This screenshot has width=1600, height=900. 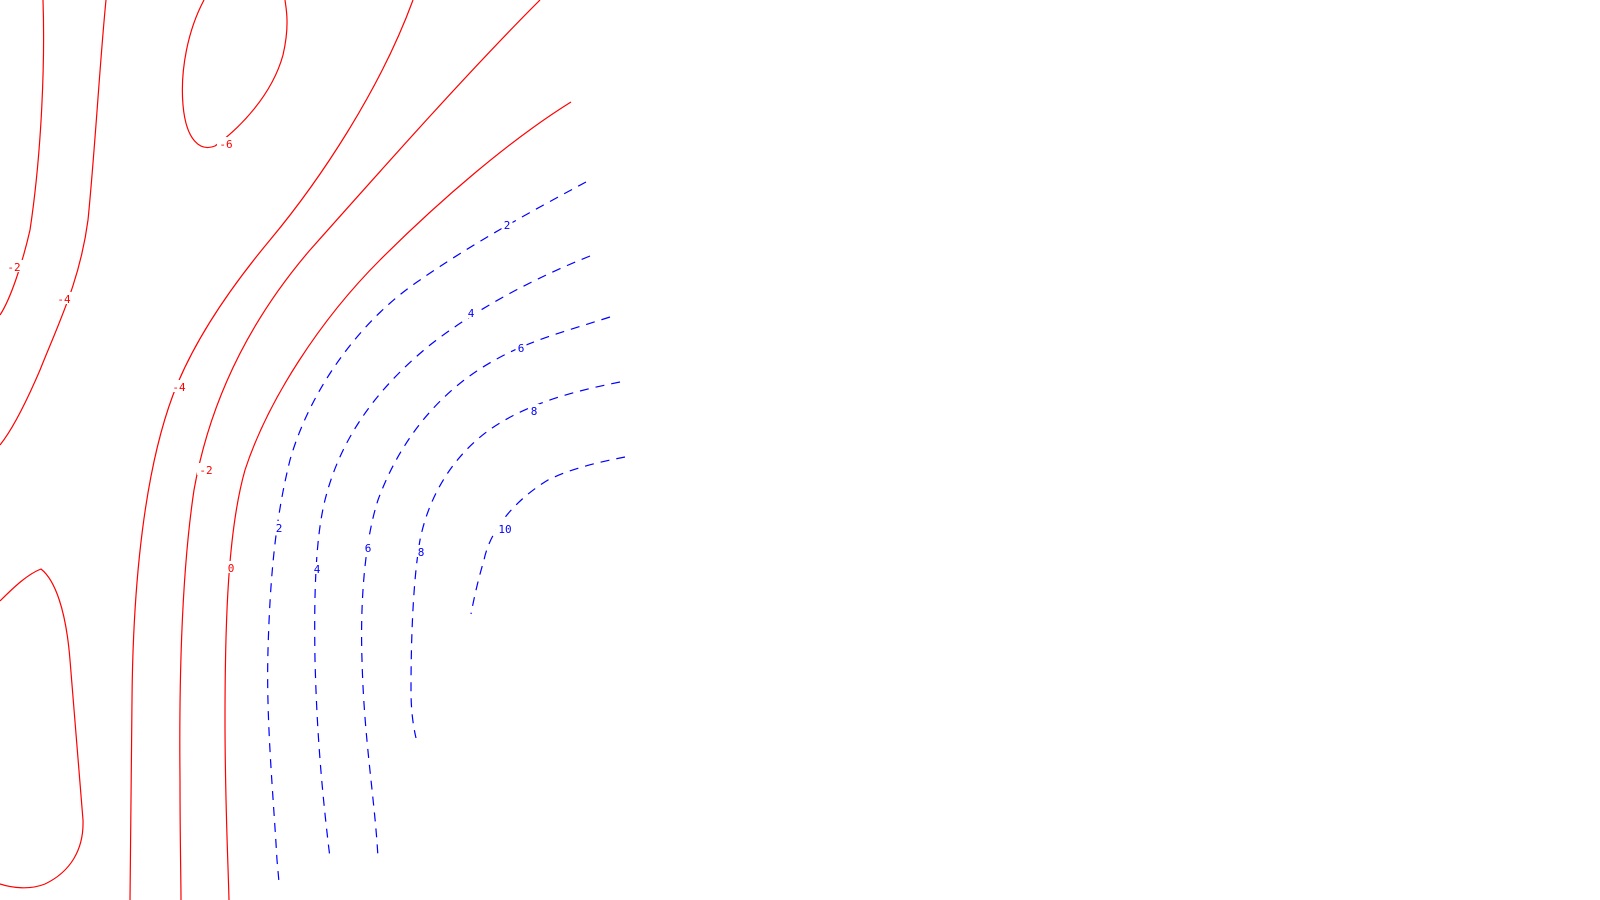 I want to click on contour-neg4-left, so click(x=53, y=223).